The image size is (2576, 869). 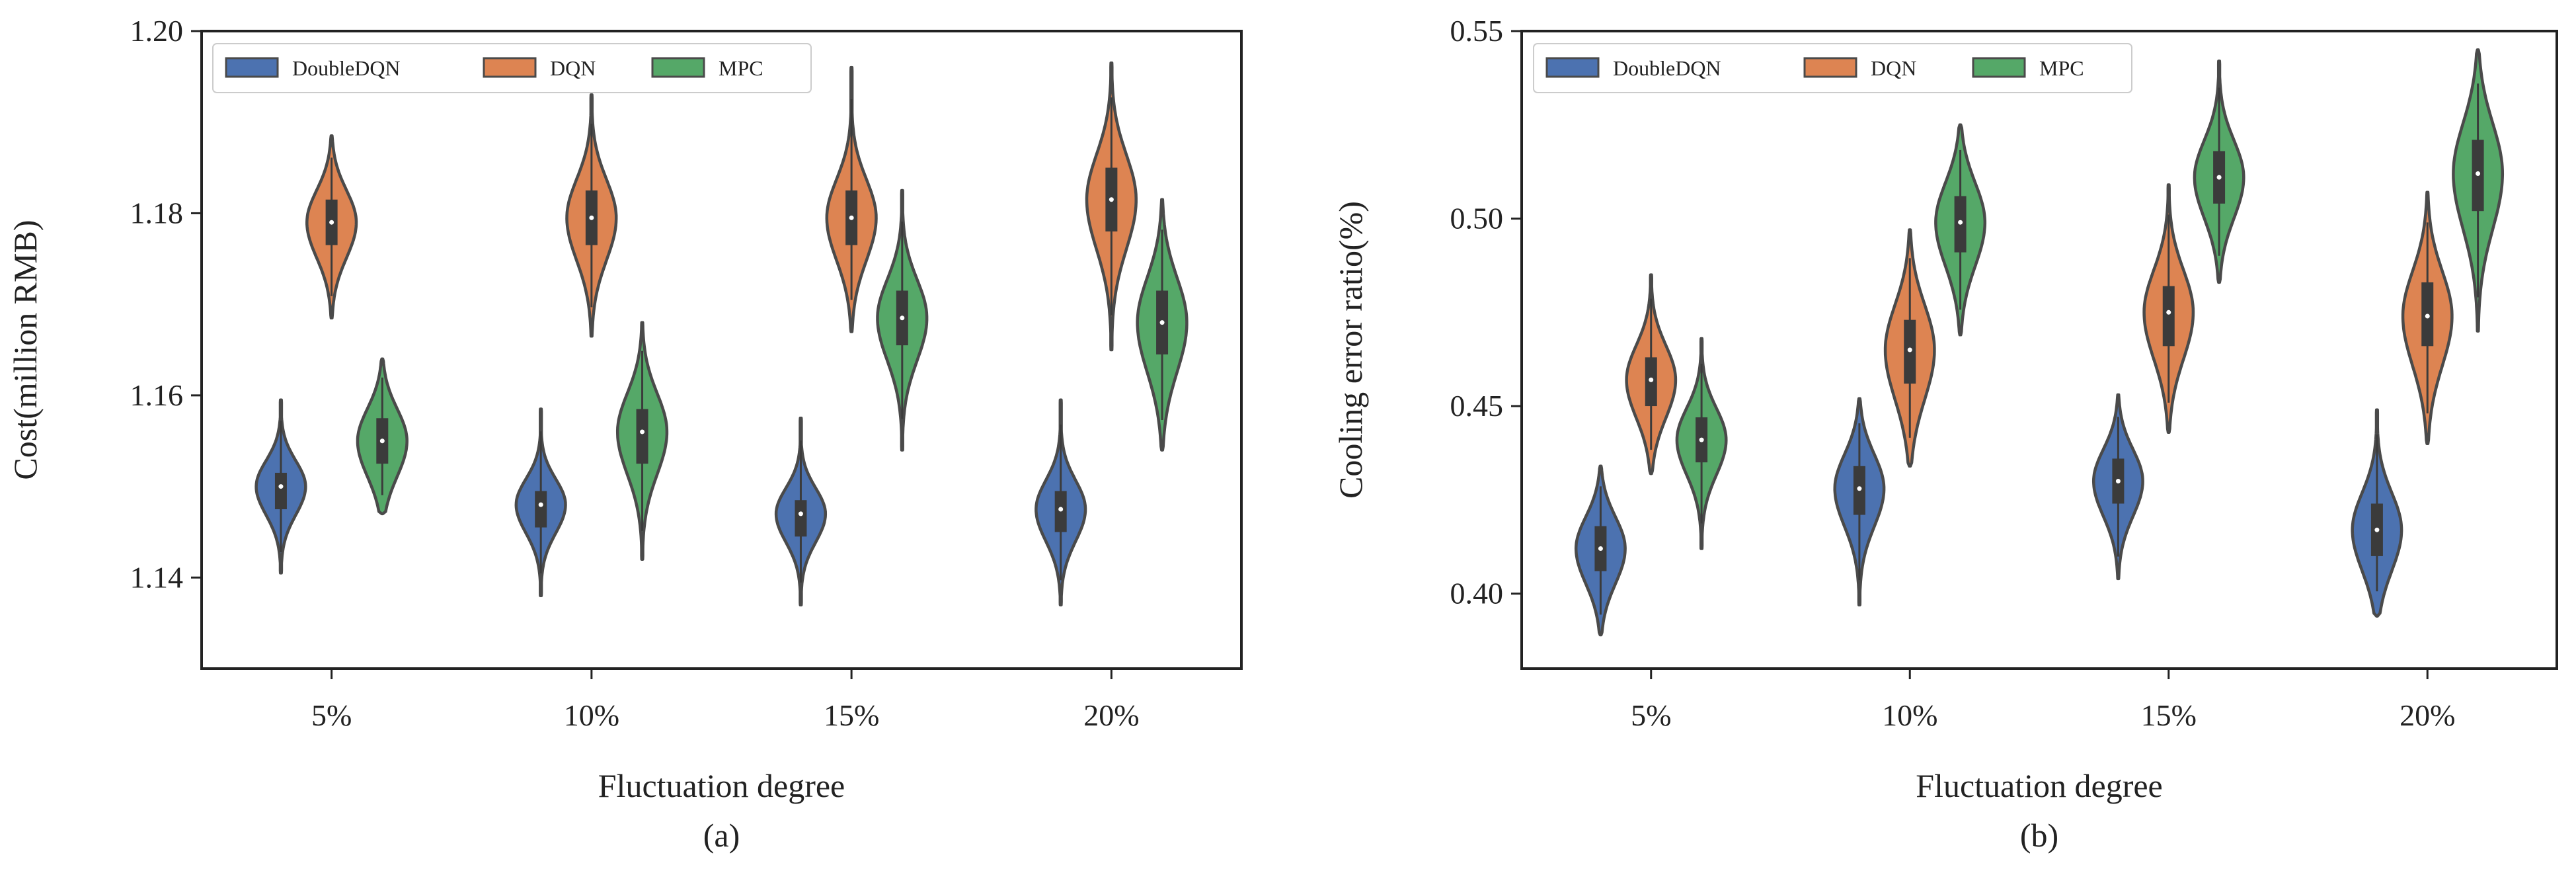 I want to click on y-tick-label: 0.55, so click(x=1477, y=31).